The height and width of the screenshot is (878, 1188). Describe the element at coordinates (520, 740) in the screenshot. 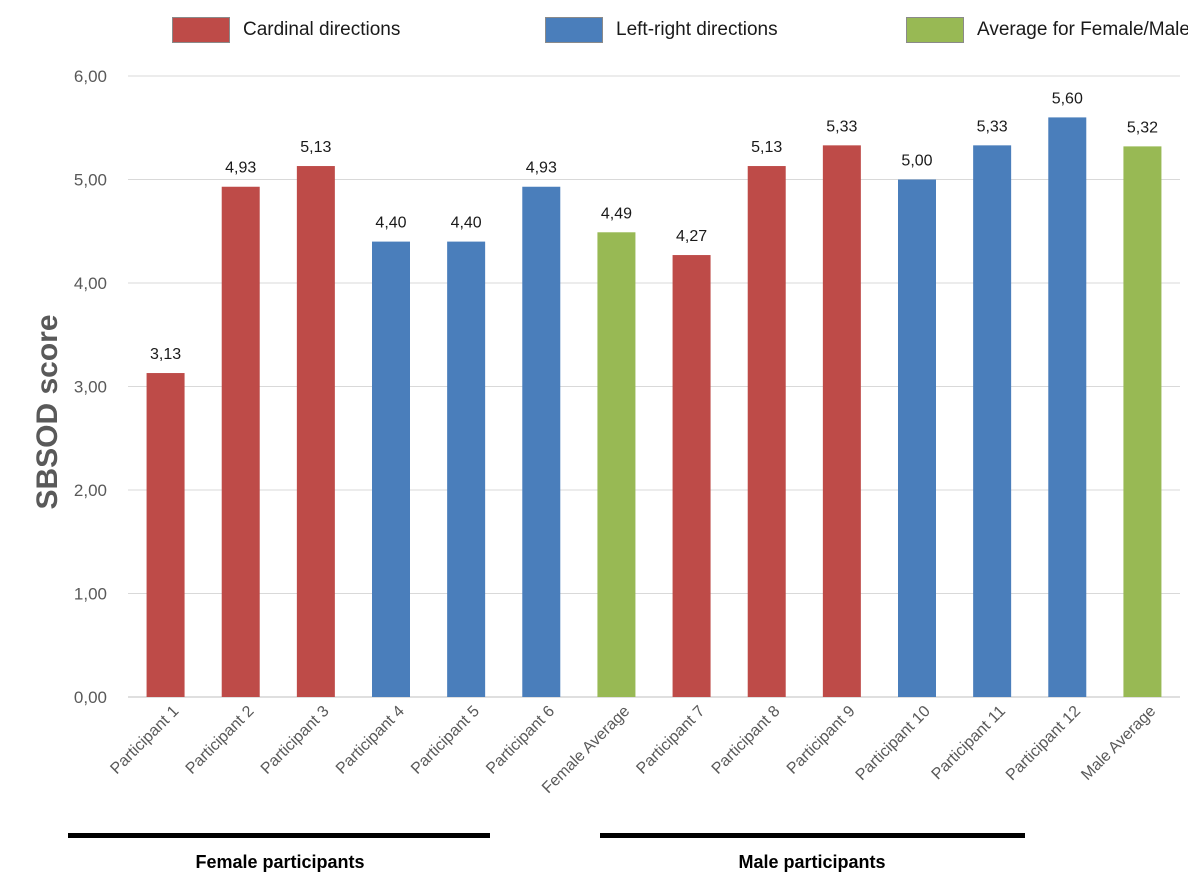

I see `x-tick-label: Participant 6` at that location.